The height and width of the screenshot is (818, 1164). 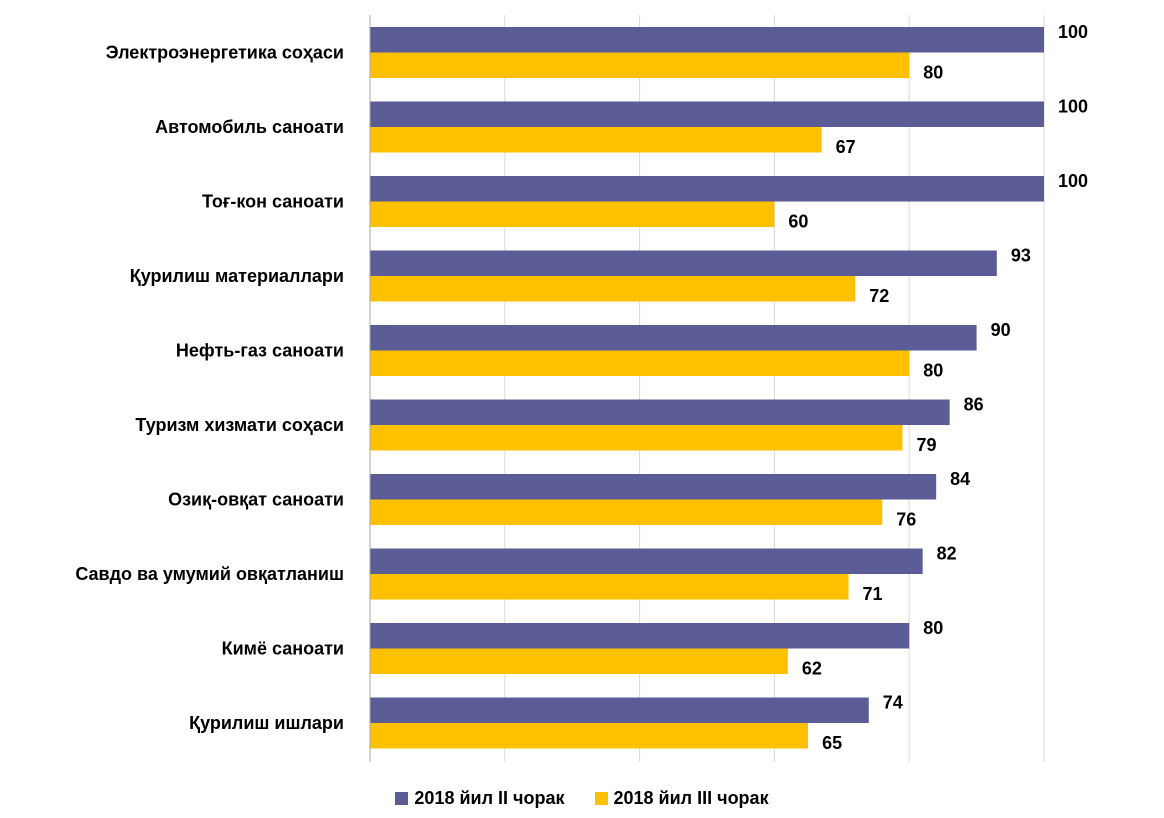 What do you see at coordinates (933, 628) in the screenshot?
I see `data-label-series-1: 80` at bounding box center [933, 628].